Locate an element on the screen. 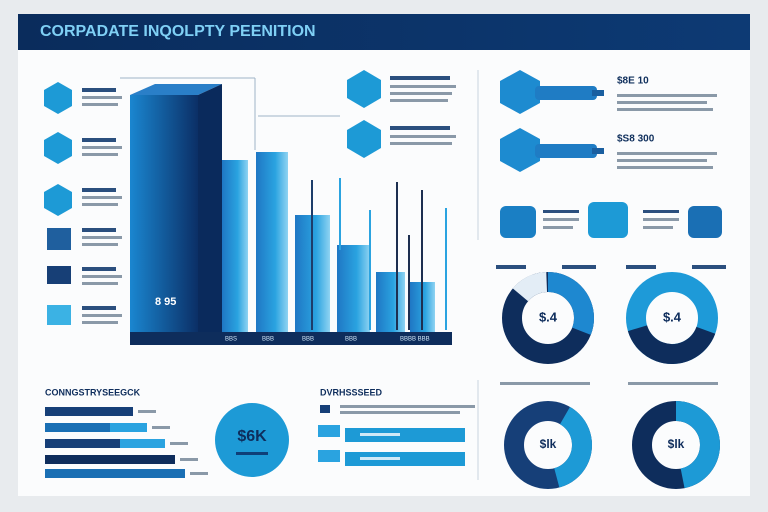 This screenshot has height=512, width=768. left-icons is located at coordinates (58, 203).